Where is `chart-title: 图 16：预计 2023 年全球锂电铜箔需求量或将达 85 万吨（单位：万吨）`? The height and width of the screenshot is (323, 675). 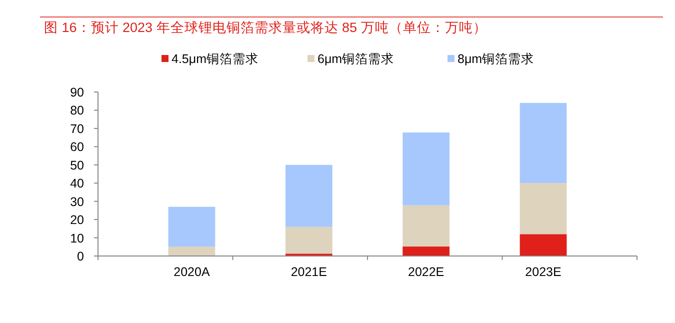
chart-title: 图 16：预计 2023 年全球锂电铜箔需求量或将达 85 万吨（单位：万吨） is located at coordinates (265, 27).